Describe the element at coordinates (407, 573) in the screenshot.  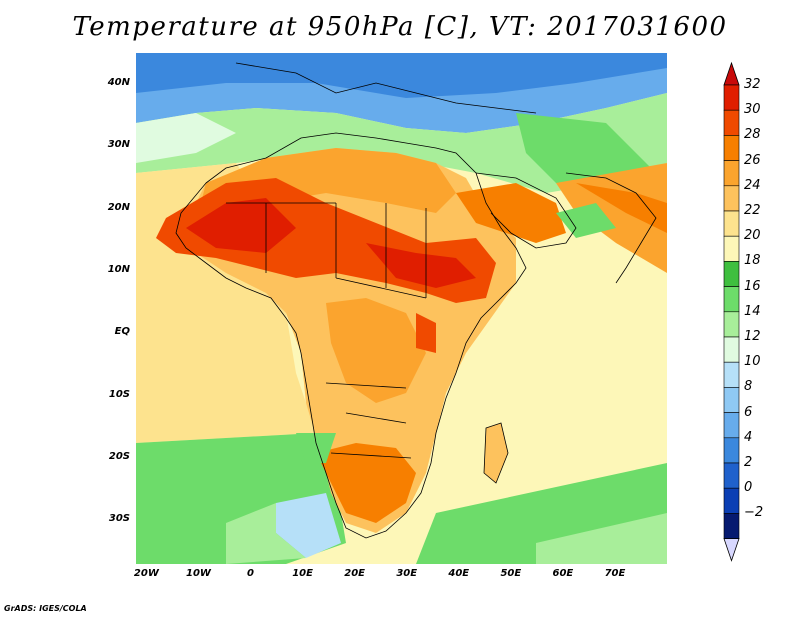
I see `lon-label: 30E` at that location.